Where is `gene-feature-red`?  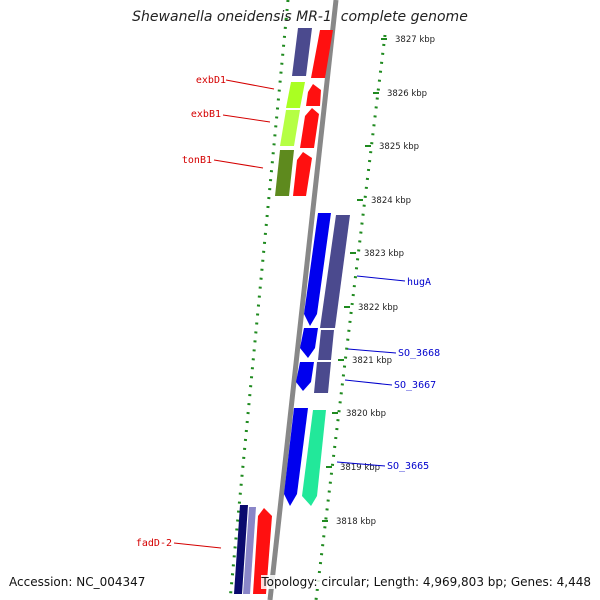 gene-feature-red is located at coordinates (322, 54).